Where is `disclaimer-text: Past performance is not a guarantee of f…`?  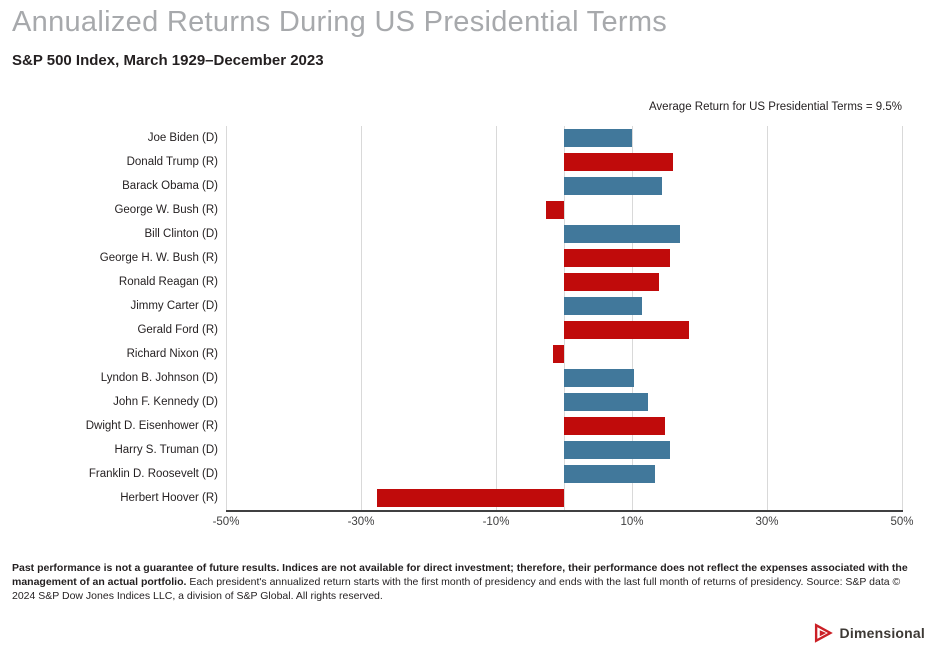
disclaimer-text: Past performance is not a guarantee of f… is located at coordinates (466, 583).